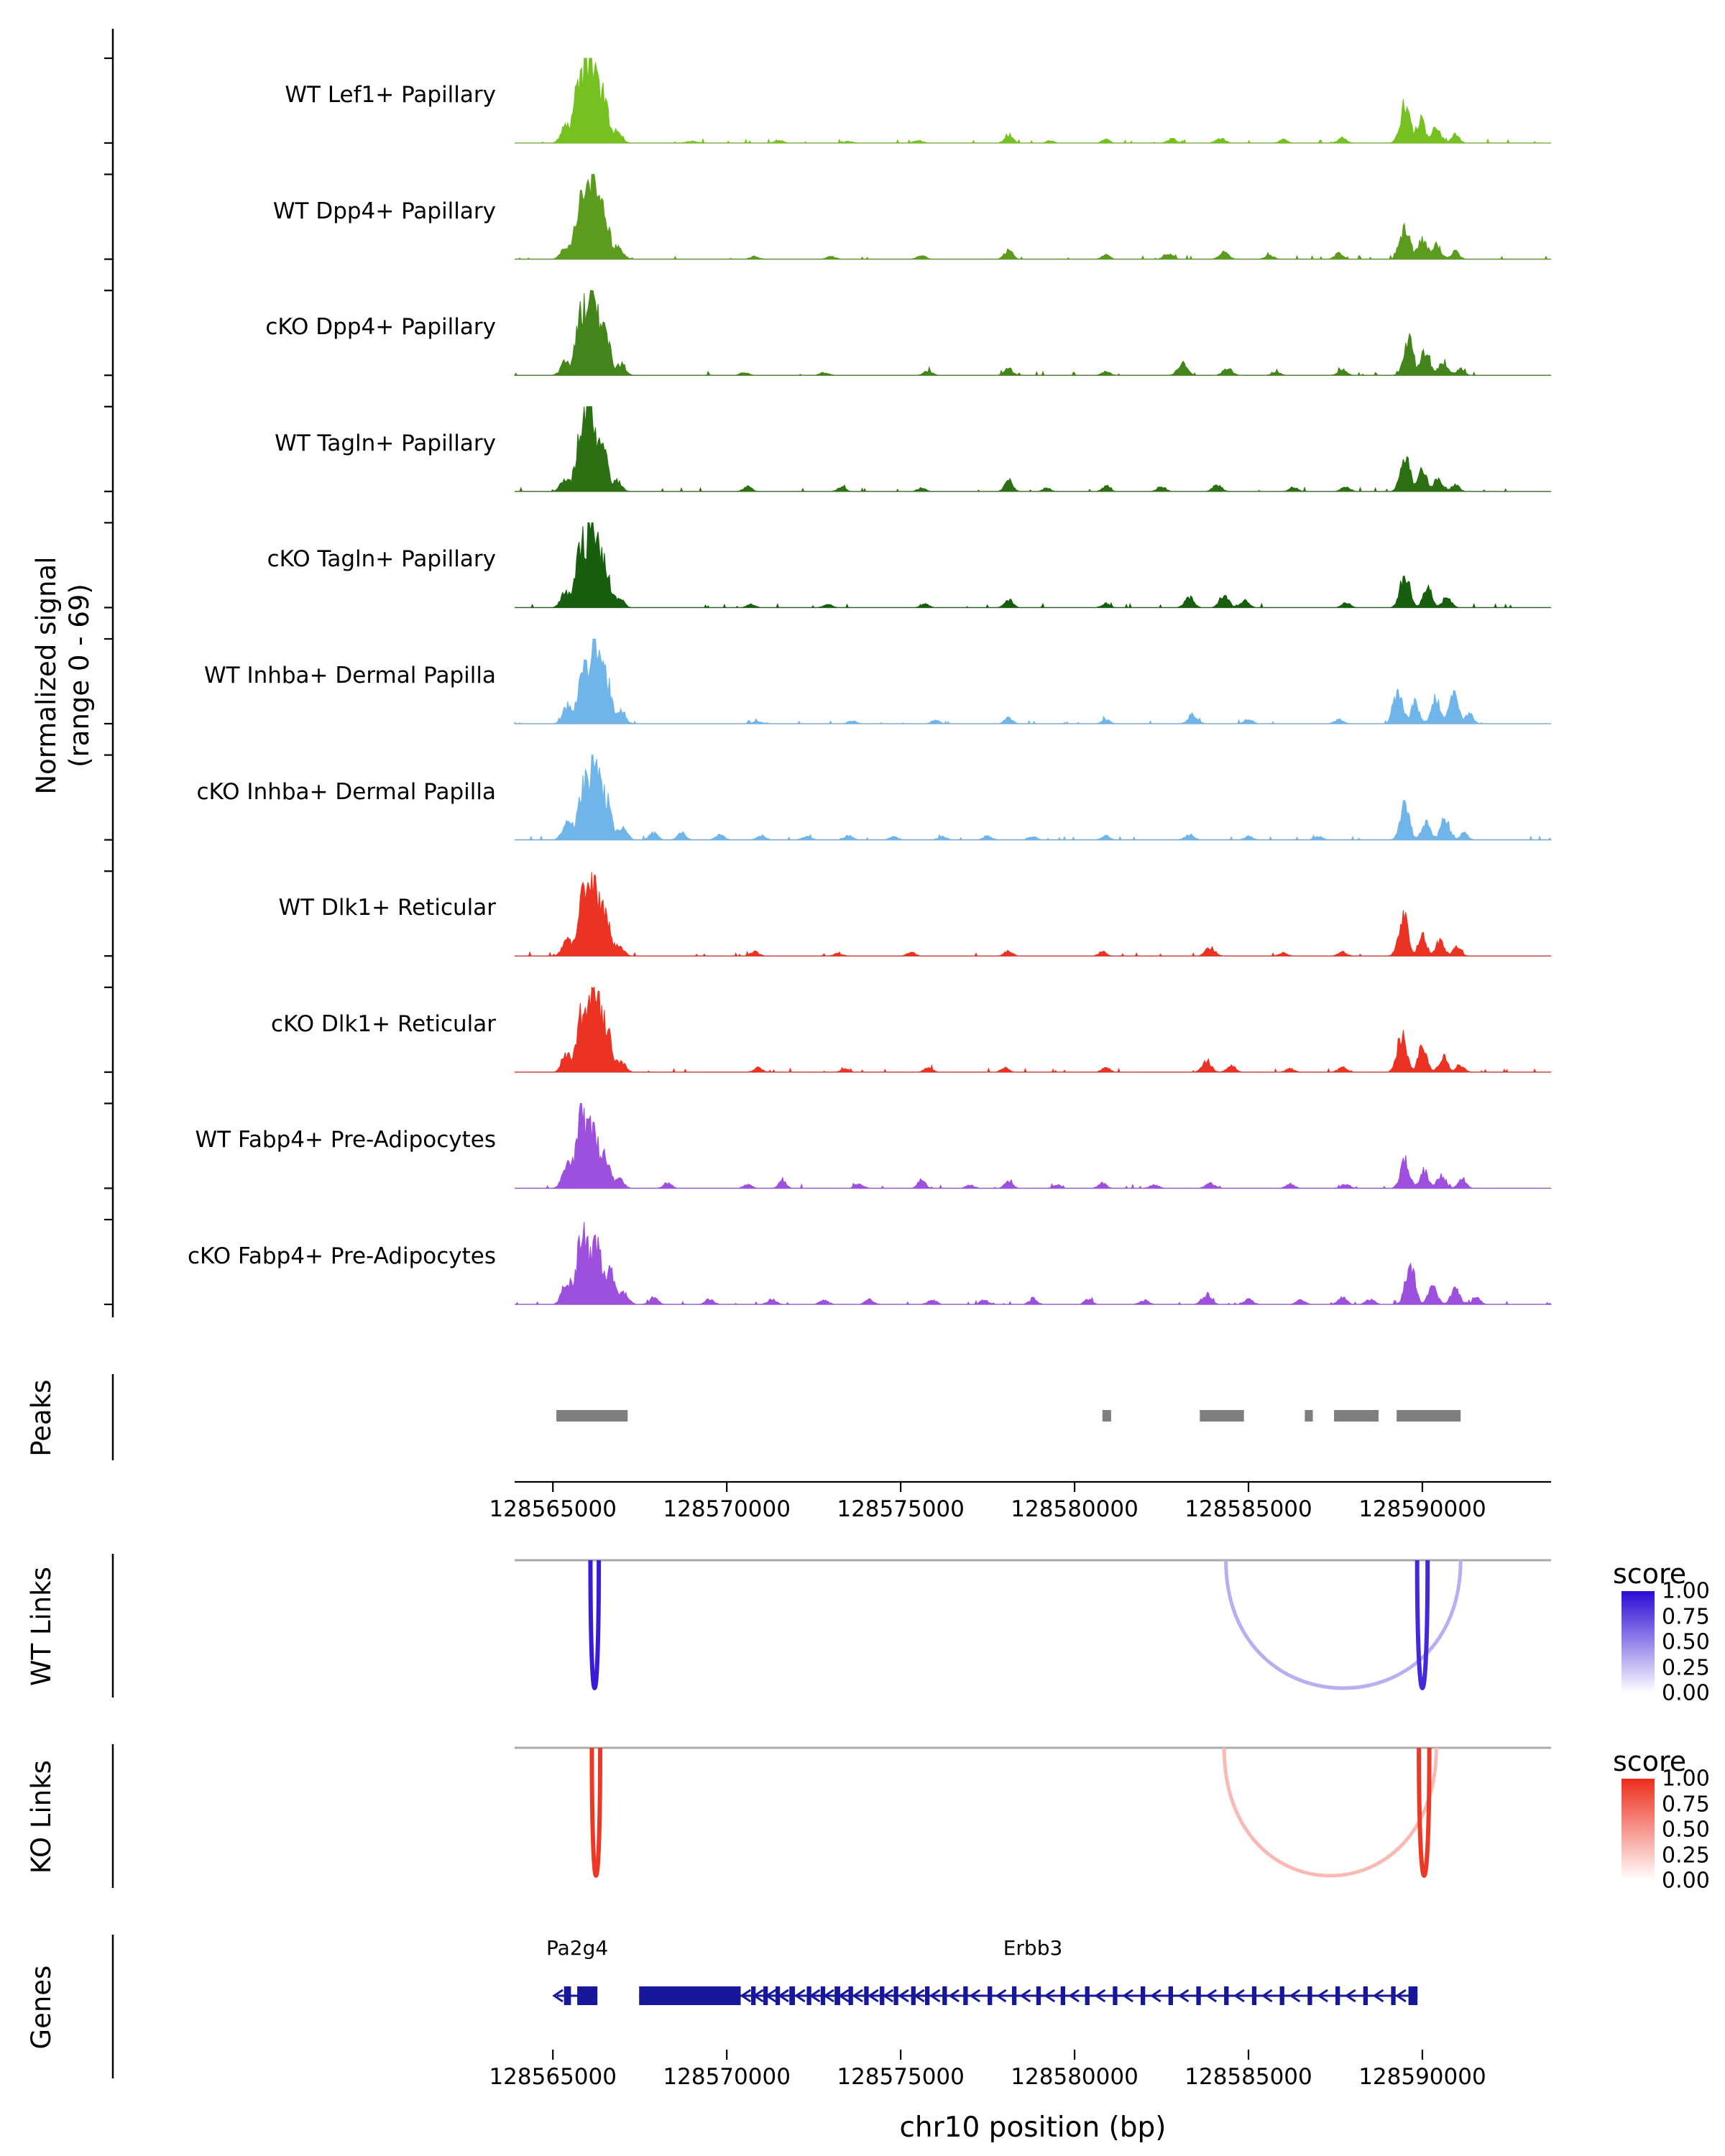  What do you see at coordinates (46, 675) in the screenshot?
I see `coverage-axis-title-line1: Normalized signal` at bounding box center [46, 675].